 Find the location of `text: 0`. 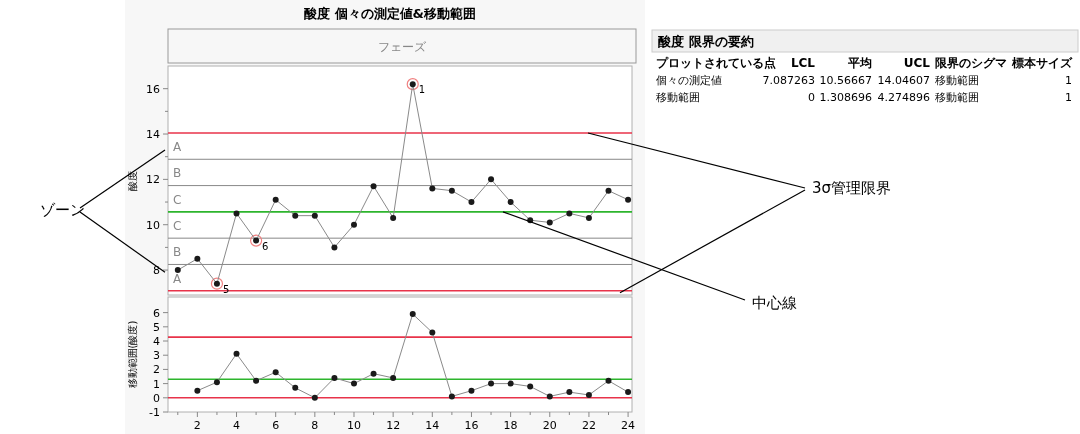

text: 0 is located at coordinates (811, 97).